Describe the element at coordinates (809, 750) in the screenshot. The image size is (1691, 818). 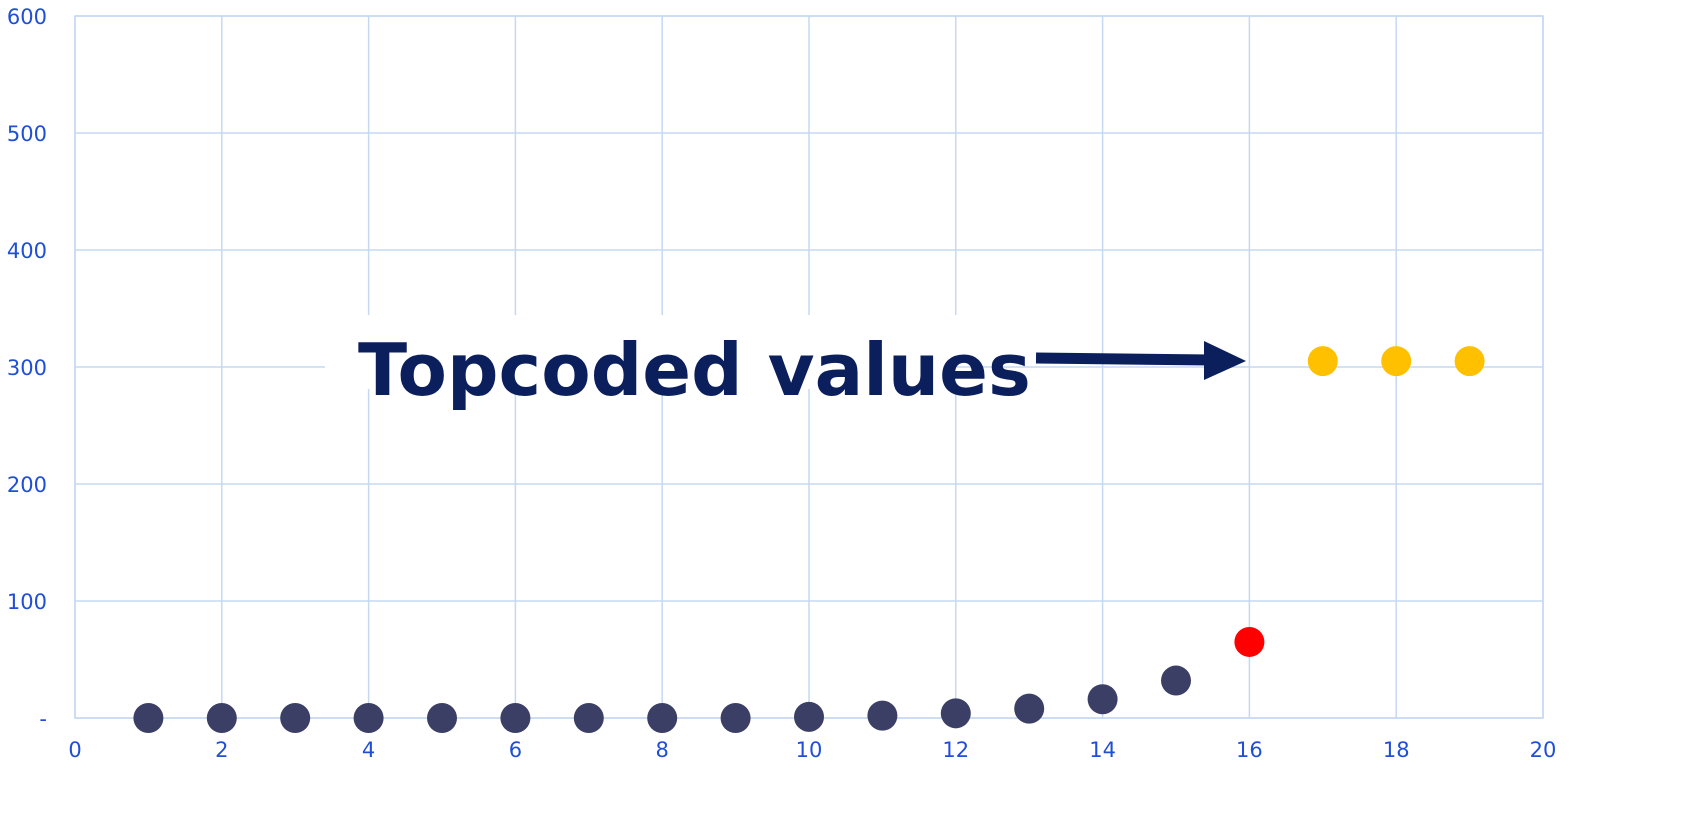
I see `x-tick-label: 10` at that location.